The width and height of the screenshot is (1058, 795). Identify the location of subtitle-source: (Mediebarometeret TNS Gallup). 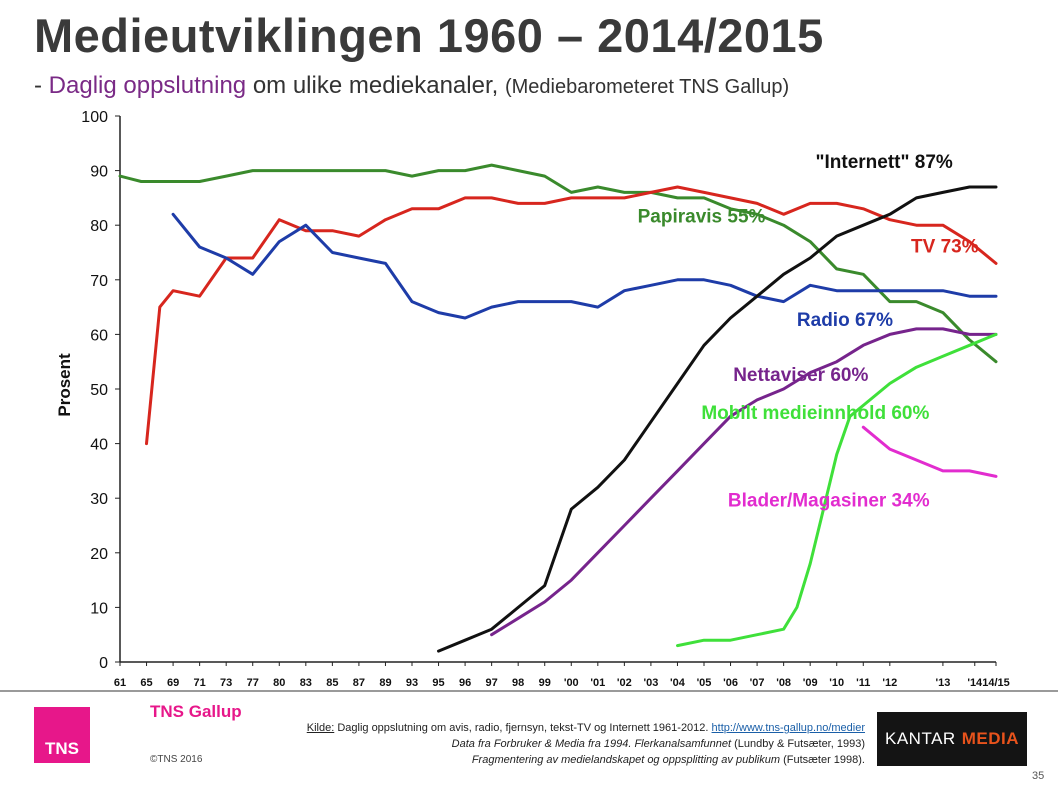
(647, 87).